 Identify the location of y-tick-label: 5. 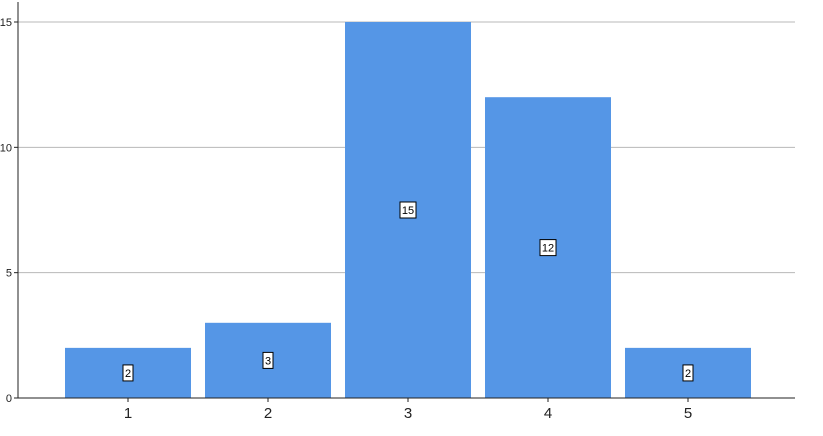
(9, 274).